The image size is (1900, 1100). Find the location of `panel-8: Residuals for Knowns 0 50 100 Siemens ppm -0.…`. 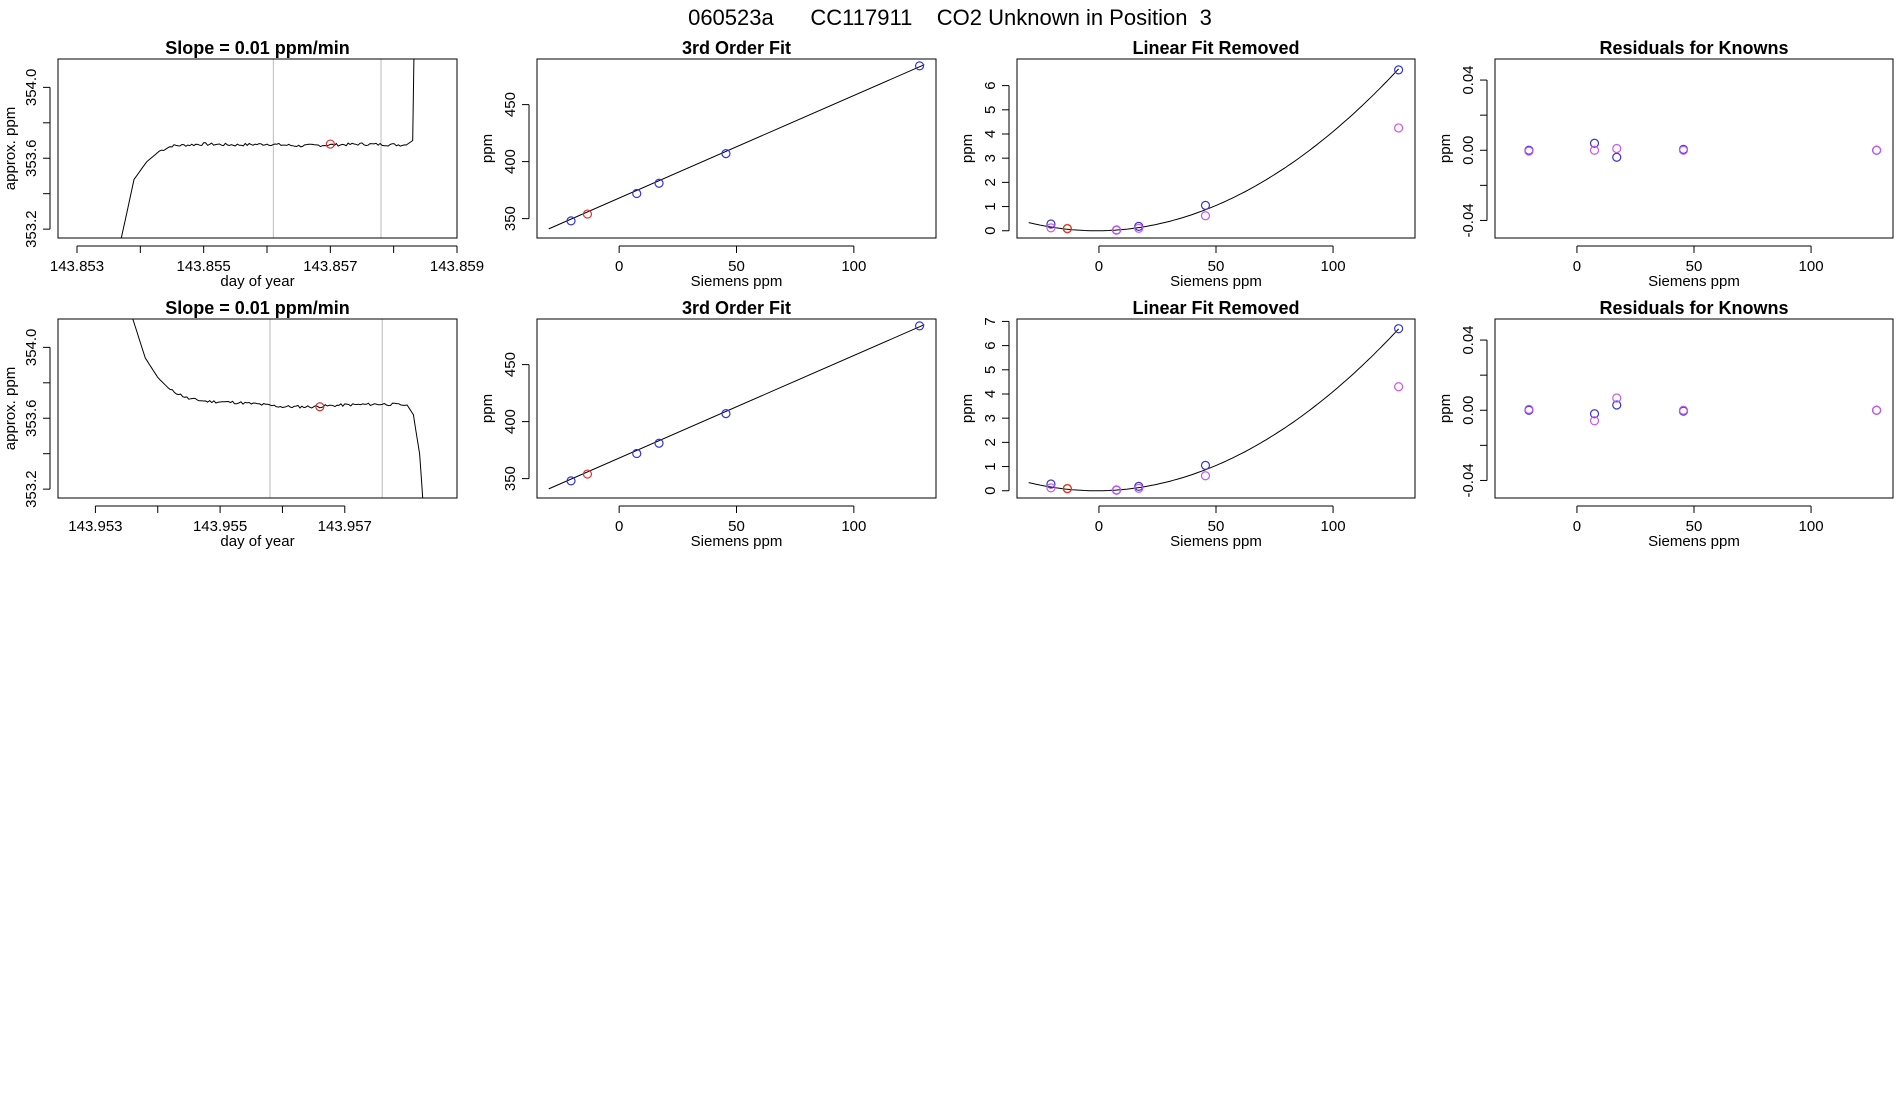

panel-8: Residuals for Knowns 0 50 100 Siemens ppm -0.… is located at coordinates (1665, 424).